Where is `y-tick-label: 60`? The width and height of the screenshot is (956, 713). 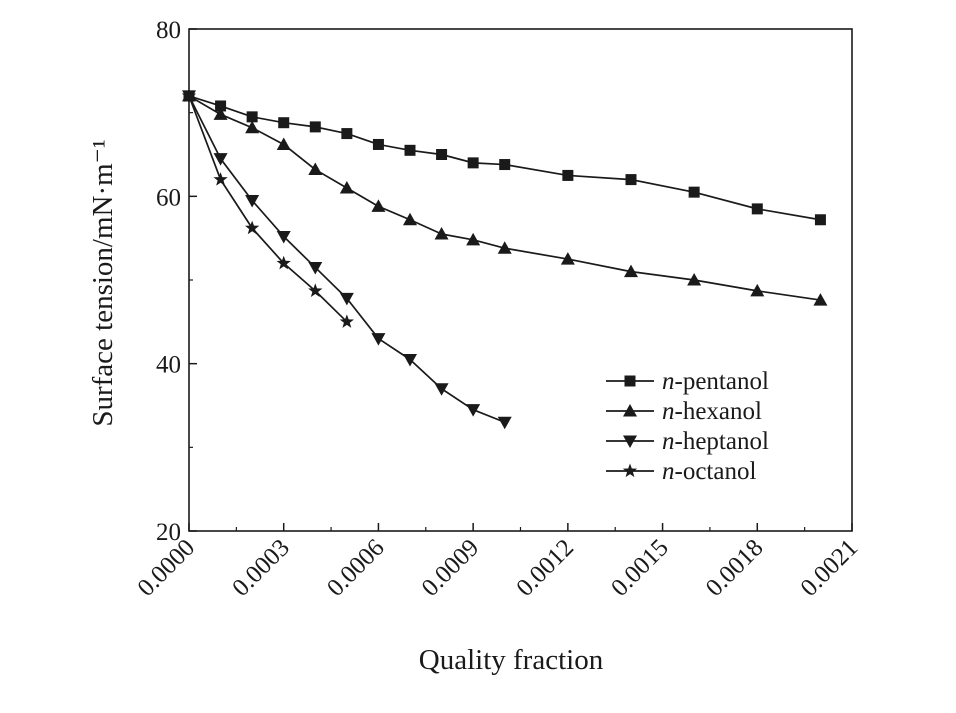 y-tick-label: 60 is located at coordinates (168, 197).